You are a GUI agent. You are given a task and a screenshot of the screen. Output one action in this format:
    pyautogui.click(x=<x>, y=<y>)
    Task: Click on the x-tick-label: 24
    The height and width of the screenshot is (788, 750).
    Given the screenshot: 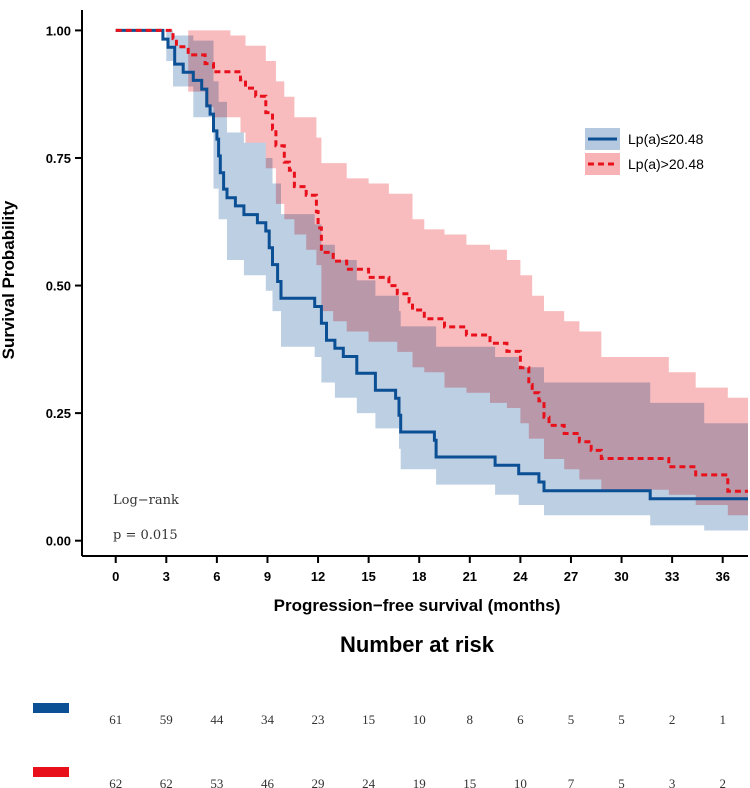 What is the action you would take?
    pyautogui.click(x=520, y=576)
    